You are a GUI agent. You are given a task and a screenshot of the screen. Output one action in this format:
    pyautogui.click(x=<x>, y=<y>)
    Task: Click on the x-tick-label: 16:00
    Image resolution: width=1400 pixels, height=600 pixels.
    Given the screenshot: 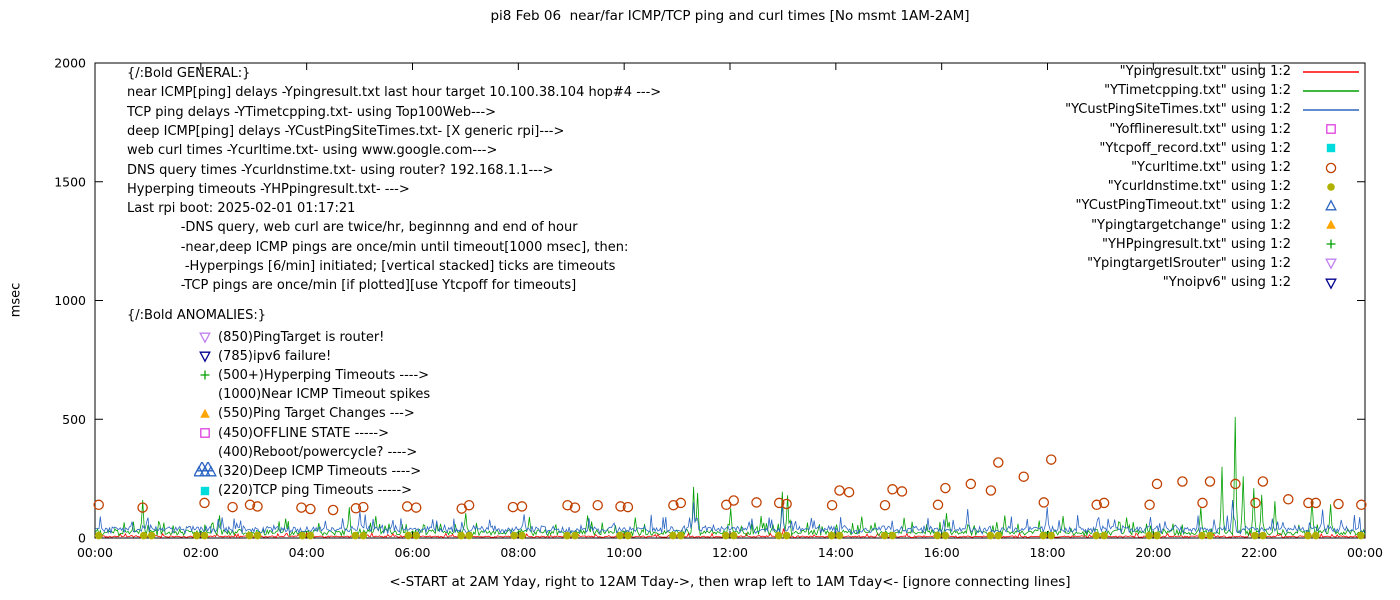 What is the action you would take?
    pyautogui.click(x=942, y=552)
    